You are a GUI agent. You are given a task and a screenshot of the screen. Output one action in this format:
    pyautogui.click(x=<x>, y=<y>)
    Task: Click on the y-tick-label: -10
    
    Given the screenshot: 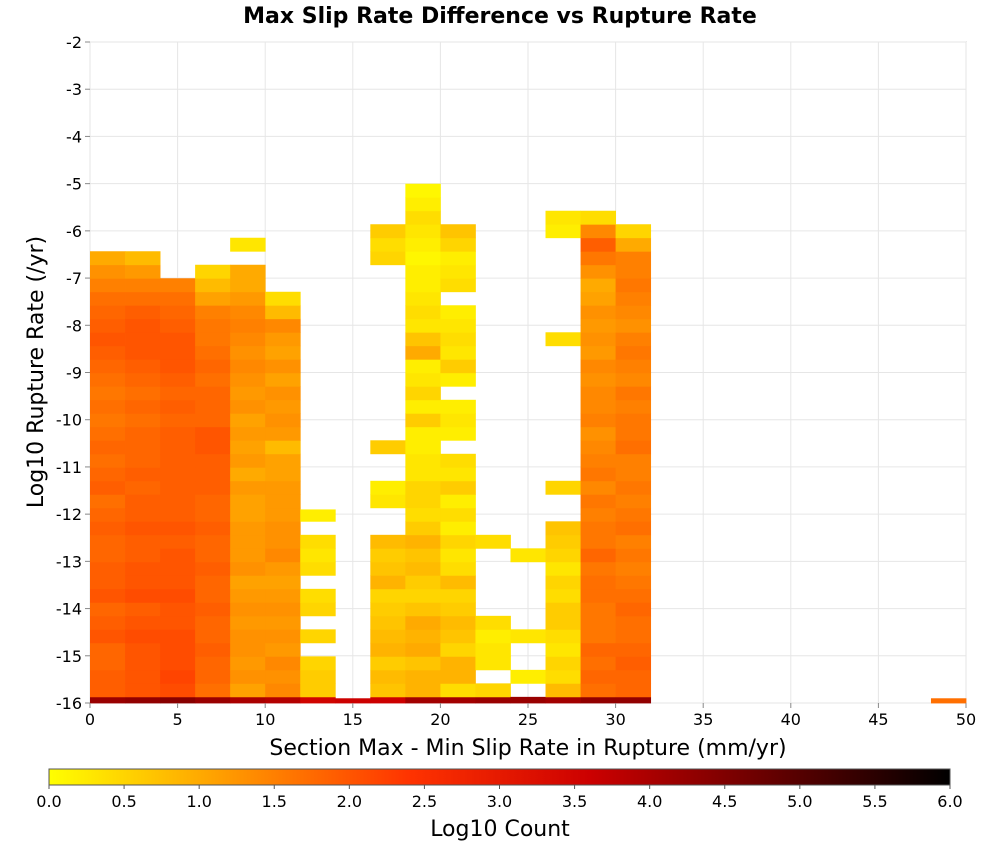 What is the action you would take?
    pyautogui.click(x=69, y=420)
    